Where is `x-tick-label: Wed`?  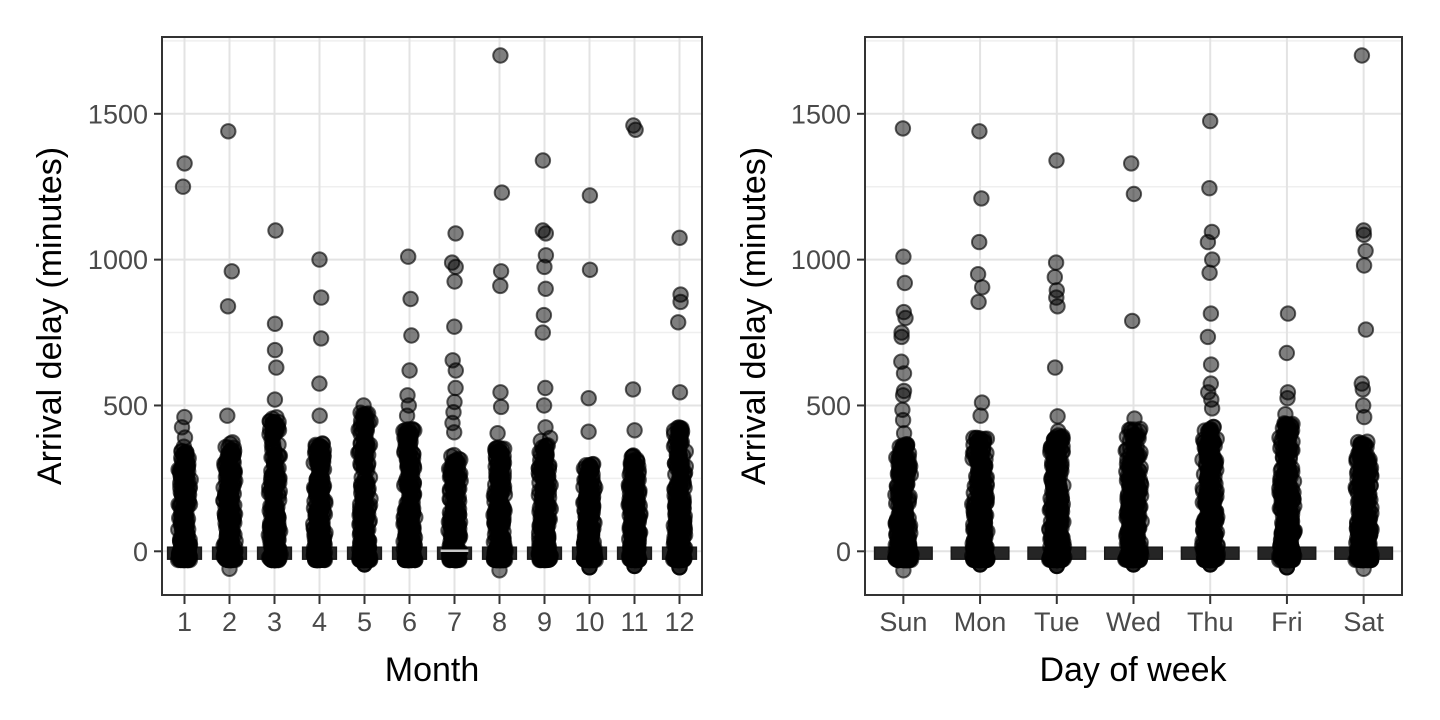
x-tick-label: Wed is located at coordinates (1133, 622).